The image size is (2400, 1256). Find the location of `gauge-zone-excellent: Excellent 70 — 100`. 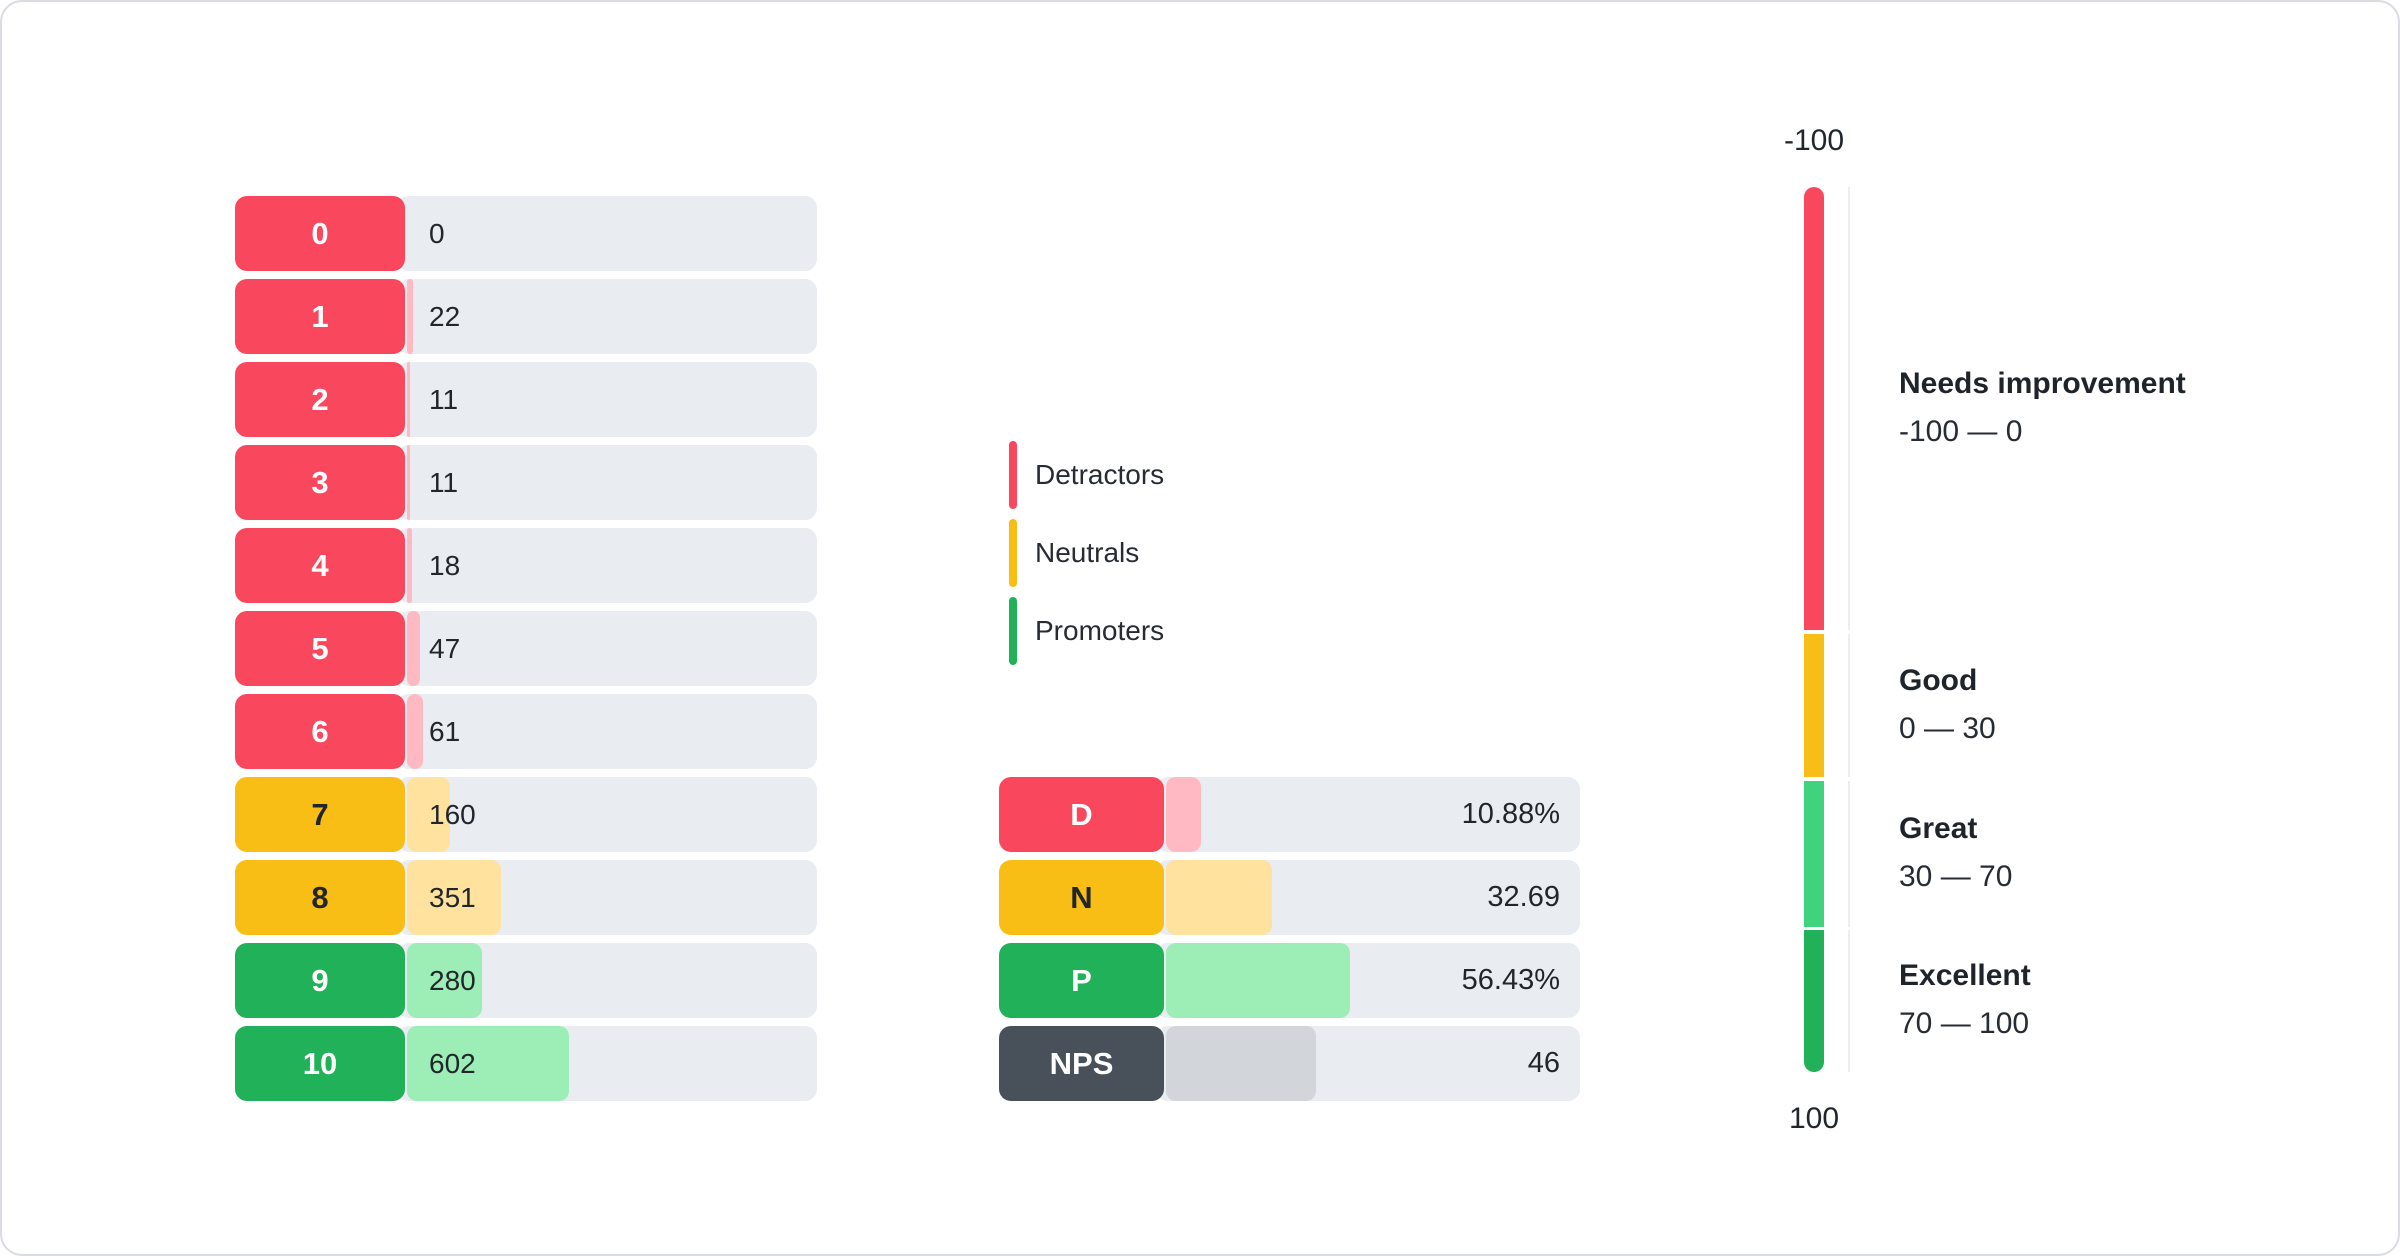

gauge-zone-excellent: Excellent 70 — 100 is located at coordinates (2149, 1000).